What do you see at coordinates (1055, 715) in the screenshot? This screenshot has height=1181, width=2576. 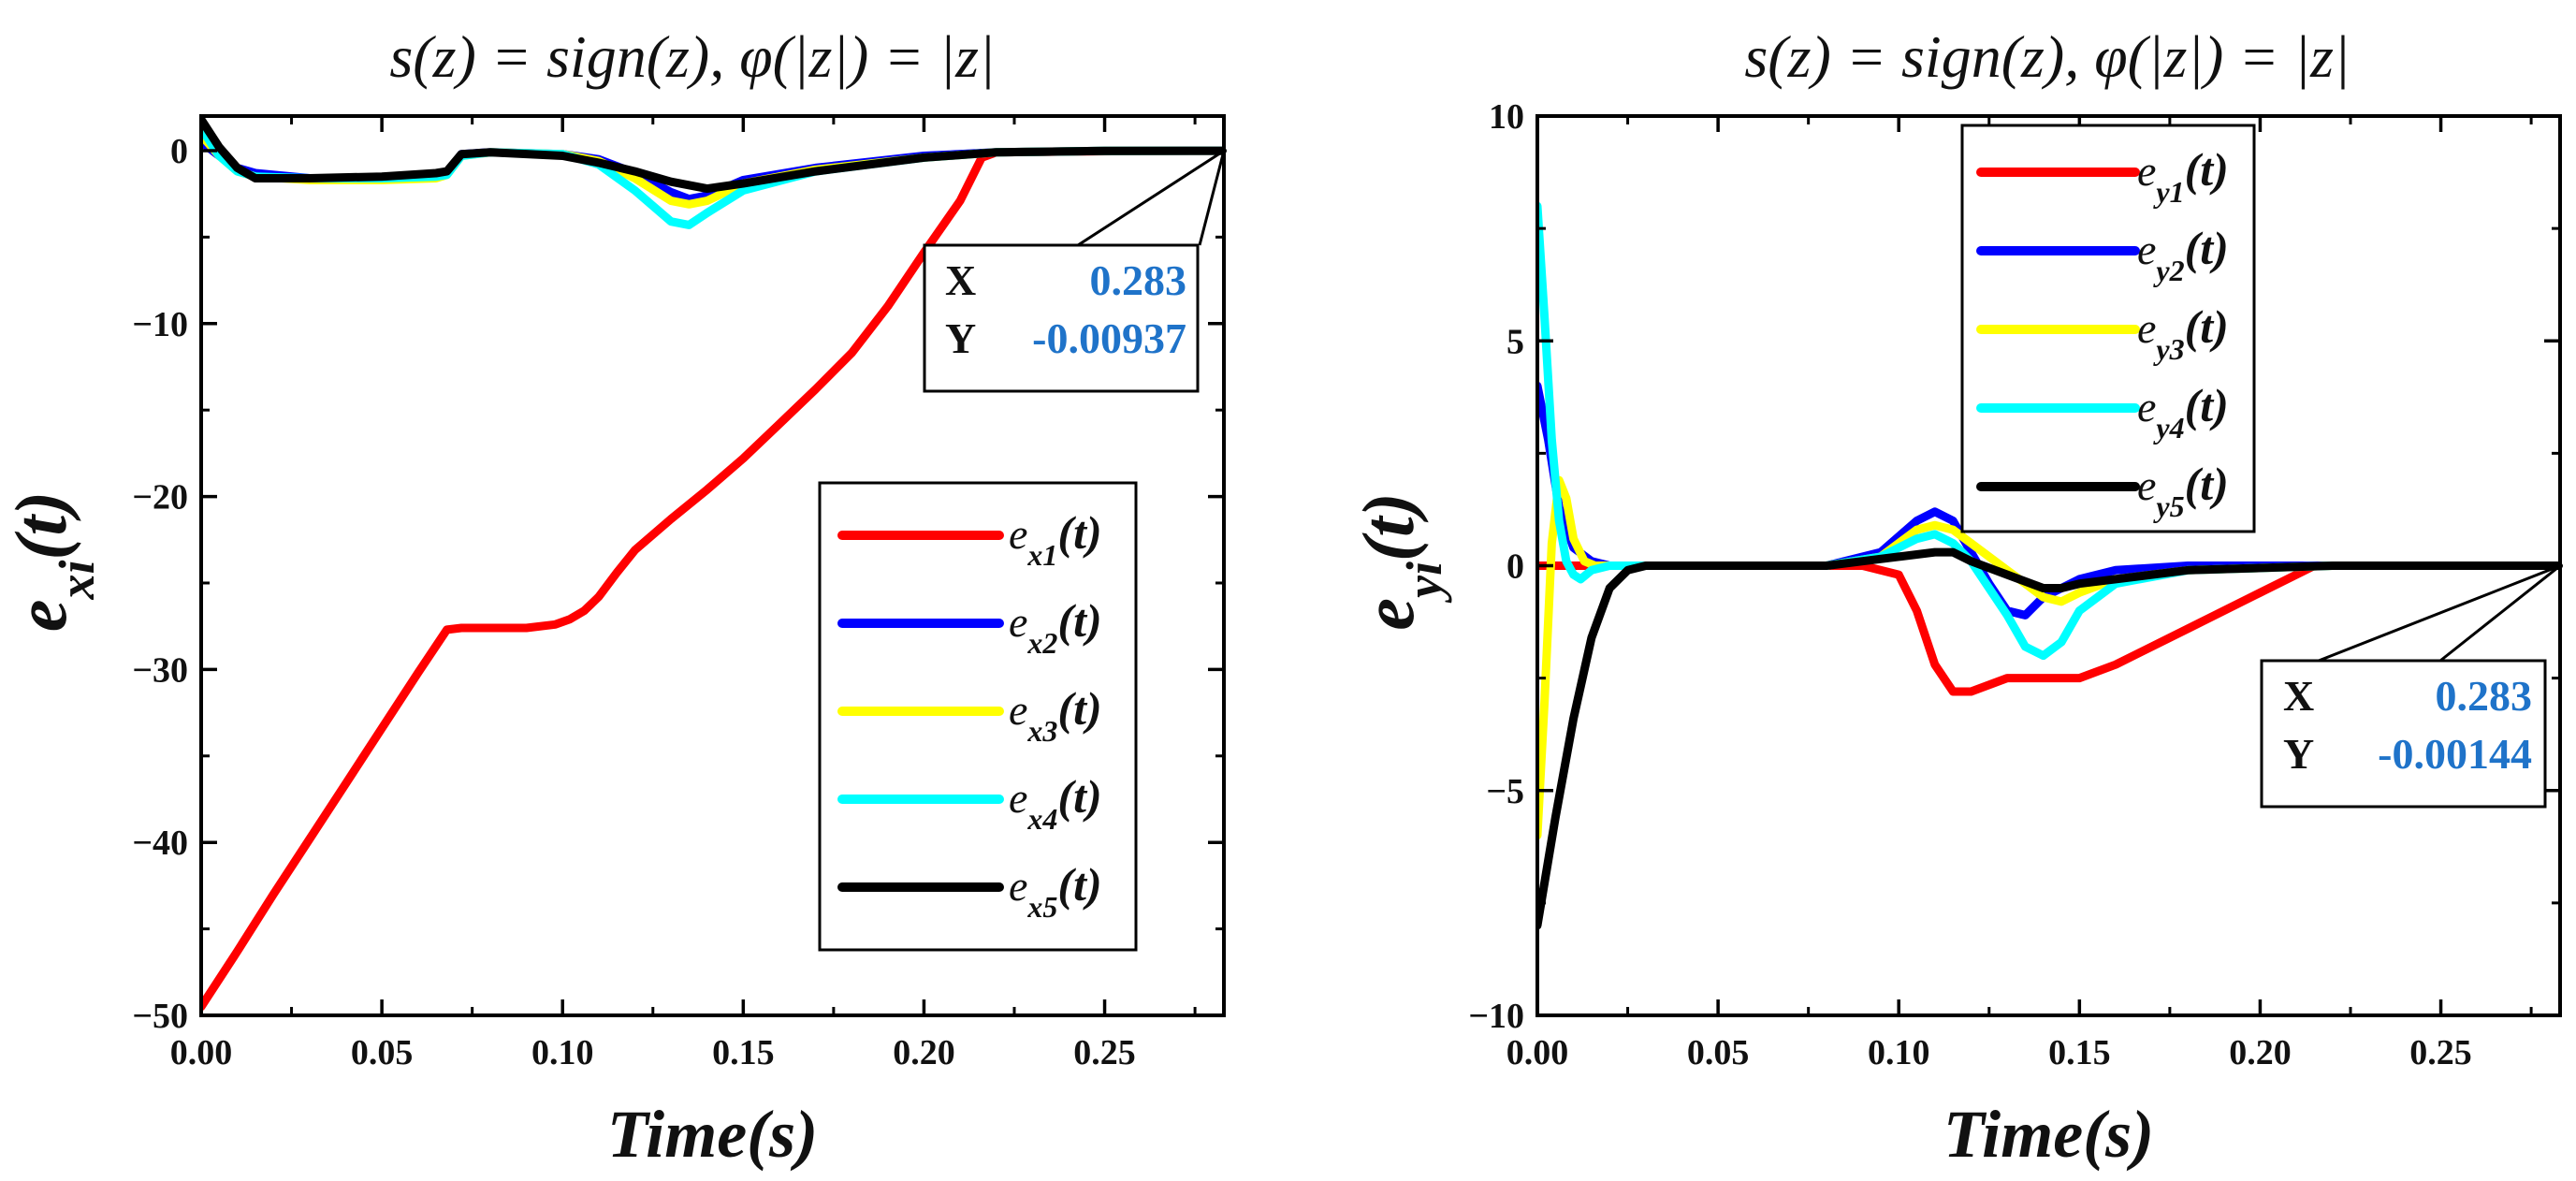 I see `legend-label-x3: ex3(t)` at bounding box center [1055, 715].